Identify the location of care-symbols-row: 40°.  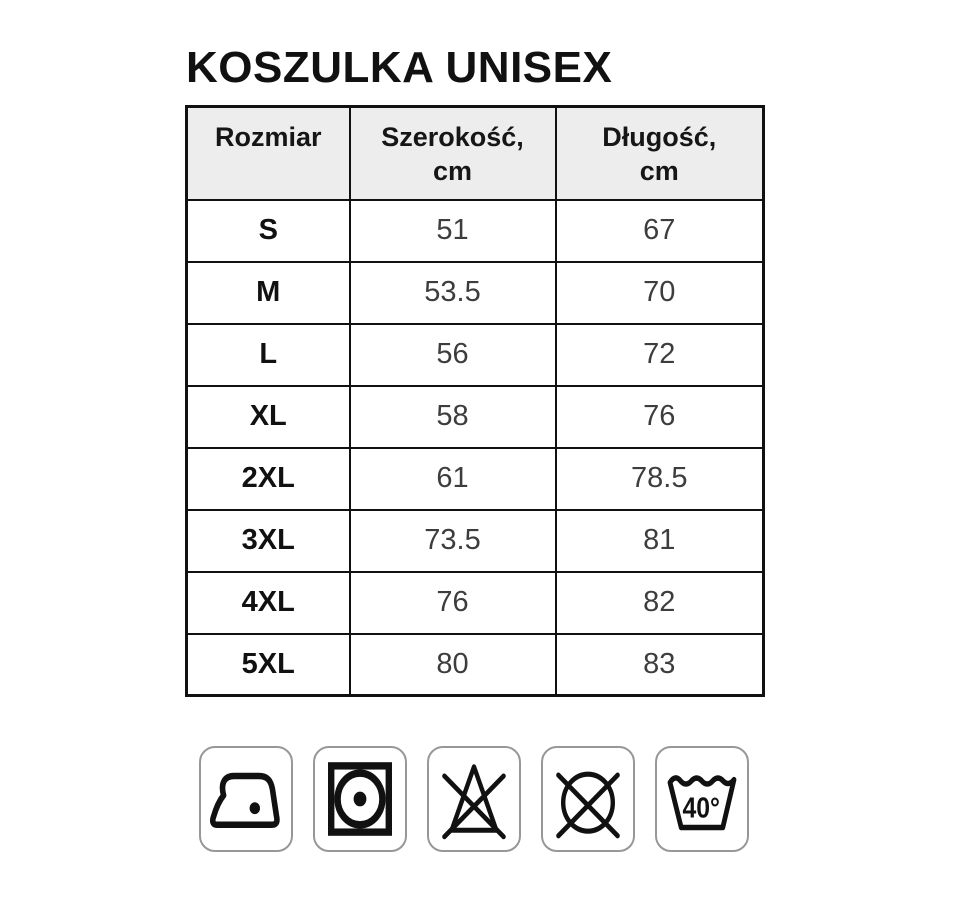
(474, 799).